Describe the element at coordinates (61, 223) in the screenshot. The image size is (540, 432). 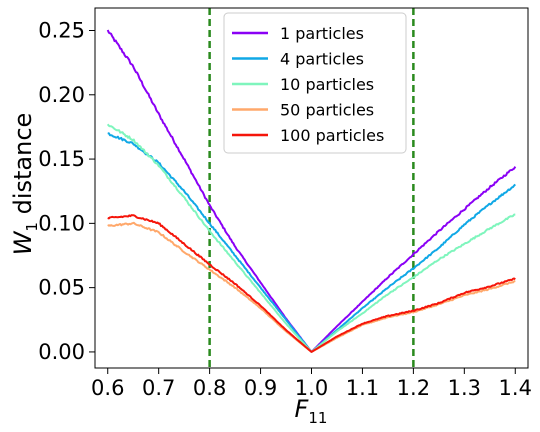
I see `y-tick-label: 0.10` at that location.